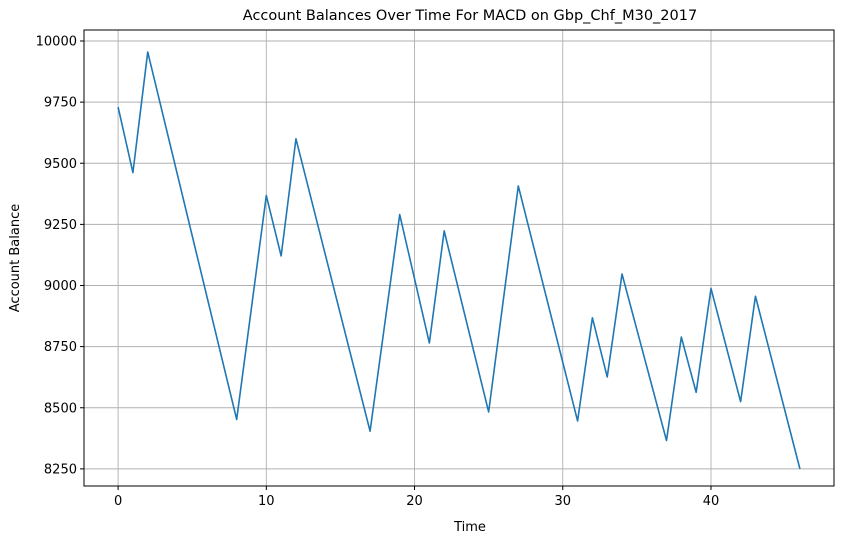 Image resolution: width=868 pixels, height=545 pixels. Describe the element at coordinates (711, 501) in the screenshot. I see `x-tick-label: 40` at that location.